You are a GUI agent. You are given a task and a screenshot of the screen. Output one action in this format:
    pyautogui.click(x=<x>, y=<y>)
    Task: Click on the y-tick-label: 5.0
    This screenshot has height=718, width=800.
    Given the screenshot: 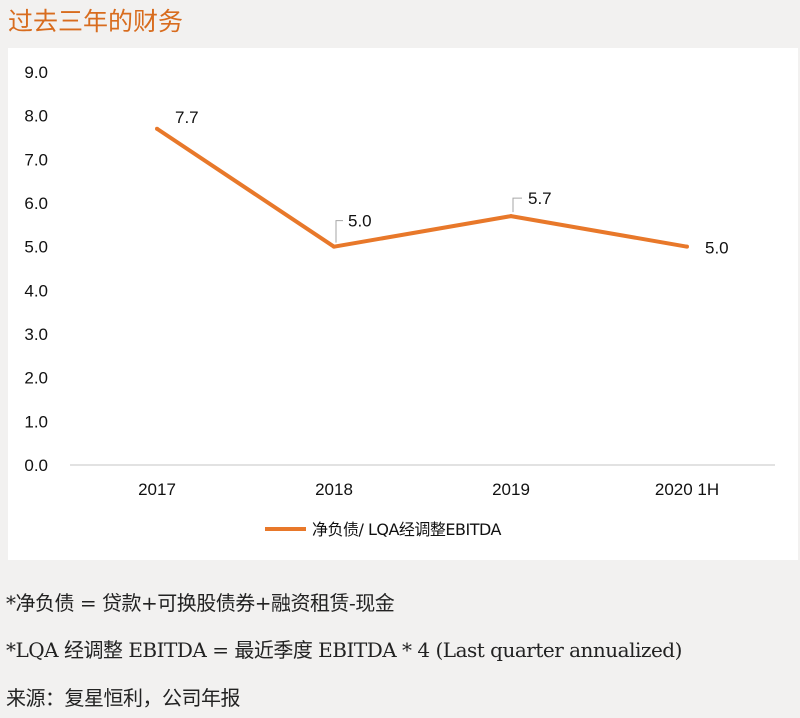 What is the action you would take?
    pyautogui.click(x=36, y=247)
    